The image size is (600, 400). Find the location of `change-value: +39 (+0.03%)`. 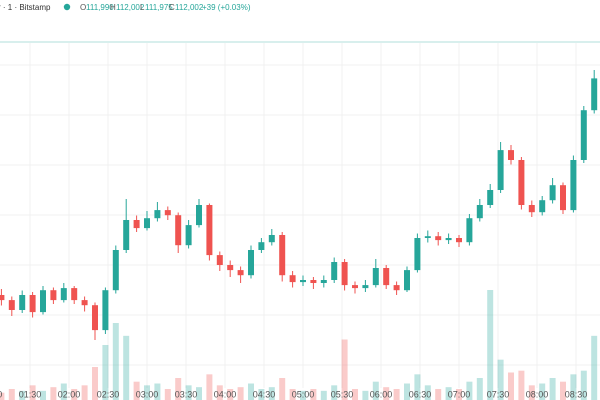

change-value: +39 (+0.03%) is located at coordinates (226, 7).